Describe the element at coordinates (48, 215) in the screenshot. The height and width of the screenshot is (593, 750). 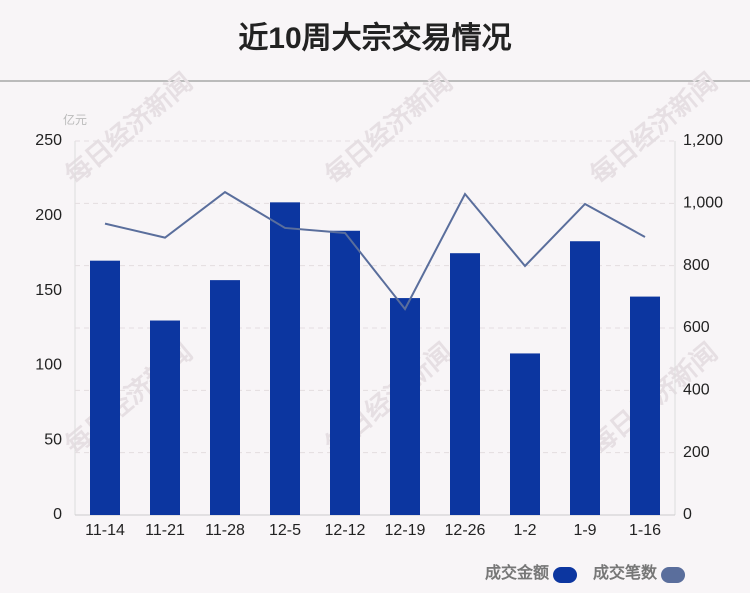
I see `y-tick-label: 200` at that location.